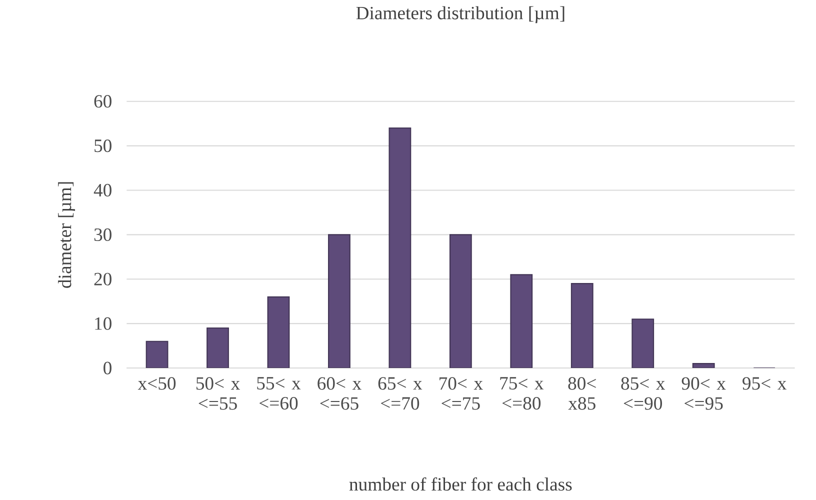 This screenshot has width=816, height=500. Describe the element at coordinates (279, 393) in the screenshot. I see `x-tick-label: 55< x <=60` at that location.